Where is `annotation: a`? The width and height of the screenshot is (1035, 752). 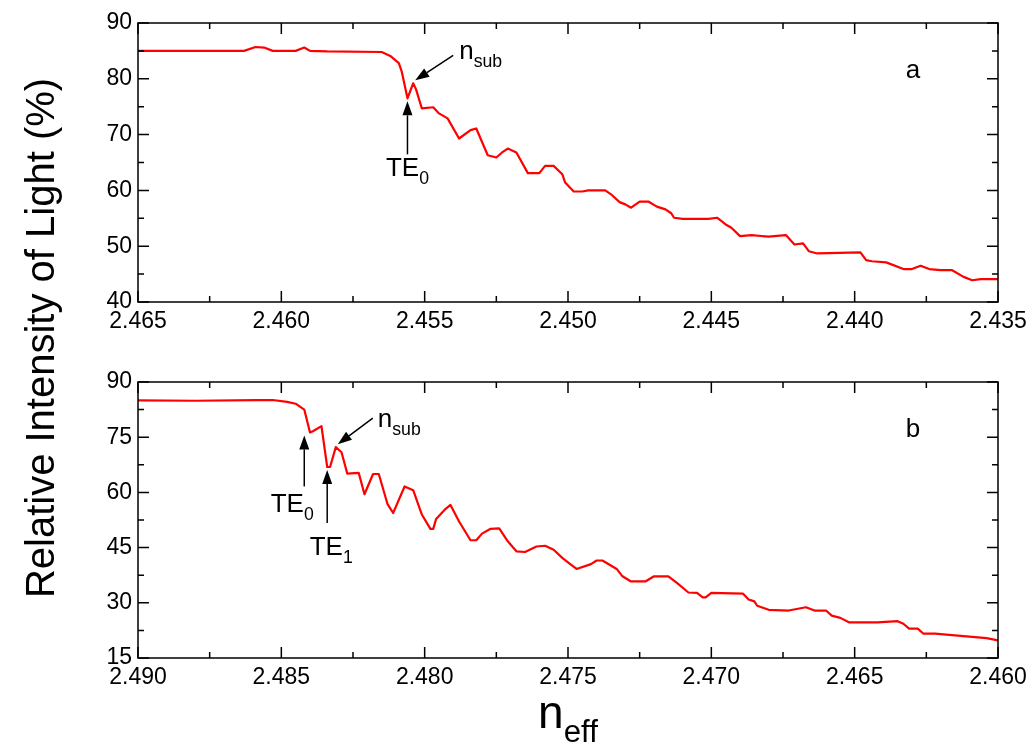
annotation: a is located at coordinates (913, 69).